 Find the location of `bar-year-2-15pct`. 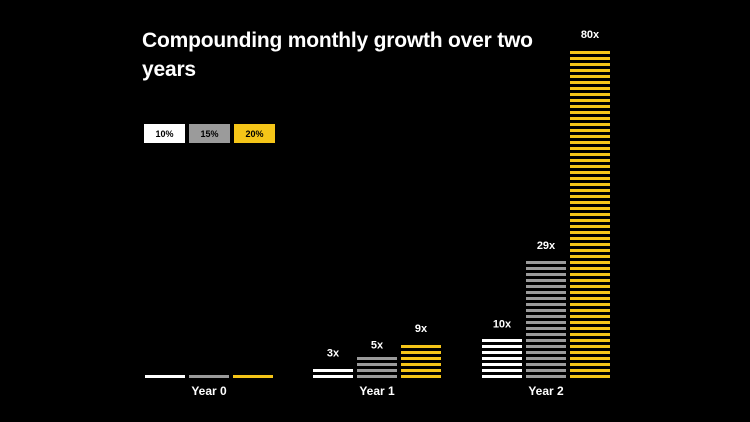

bar-year-2-15pct is located at coordinates (546, 319).